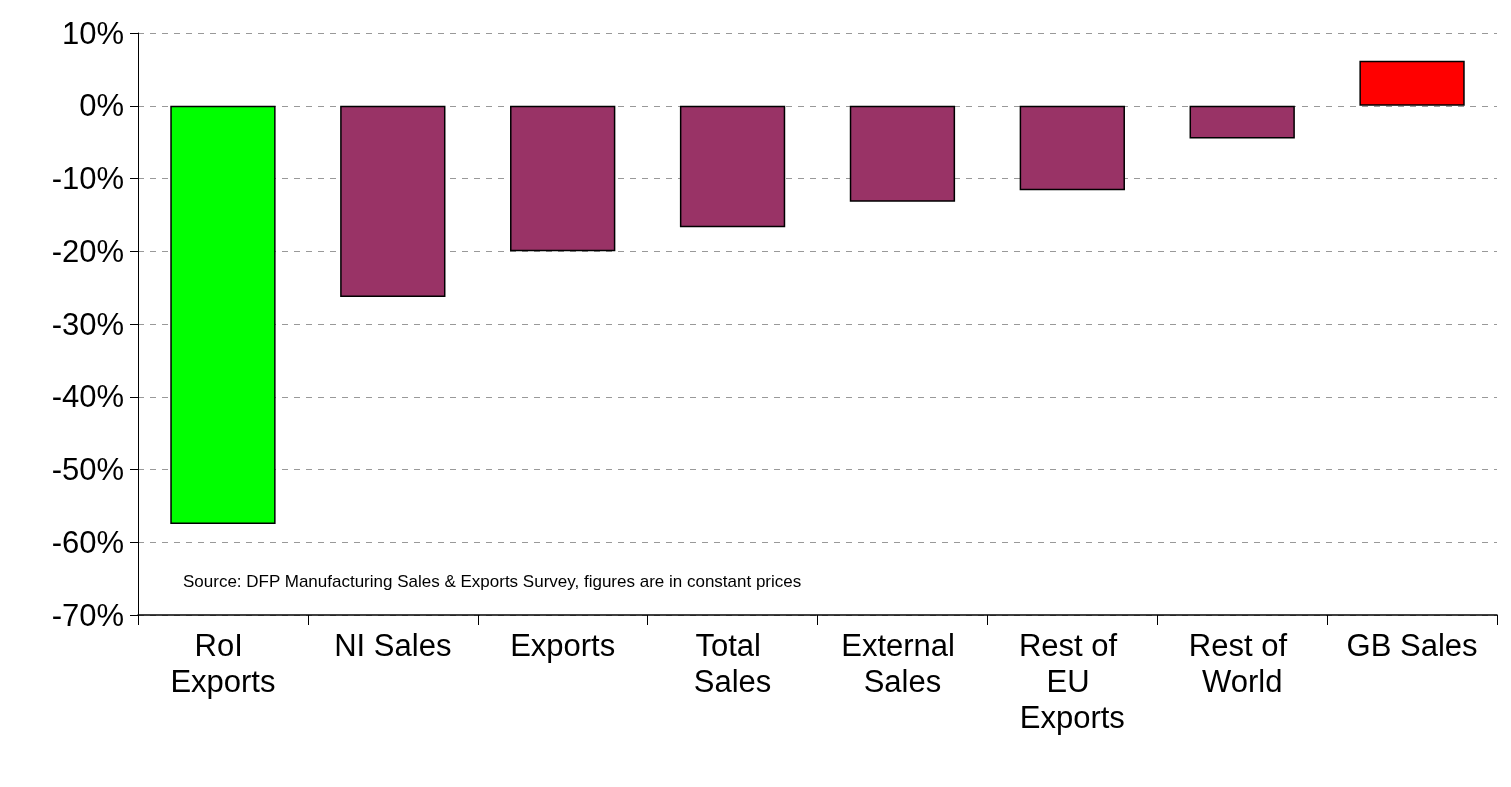 The width and height of the screenshot is (1511, 787). Describe the element at coordinates (563, 645) in the screenshot. I see `x-tick-label: Exports` at that location.